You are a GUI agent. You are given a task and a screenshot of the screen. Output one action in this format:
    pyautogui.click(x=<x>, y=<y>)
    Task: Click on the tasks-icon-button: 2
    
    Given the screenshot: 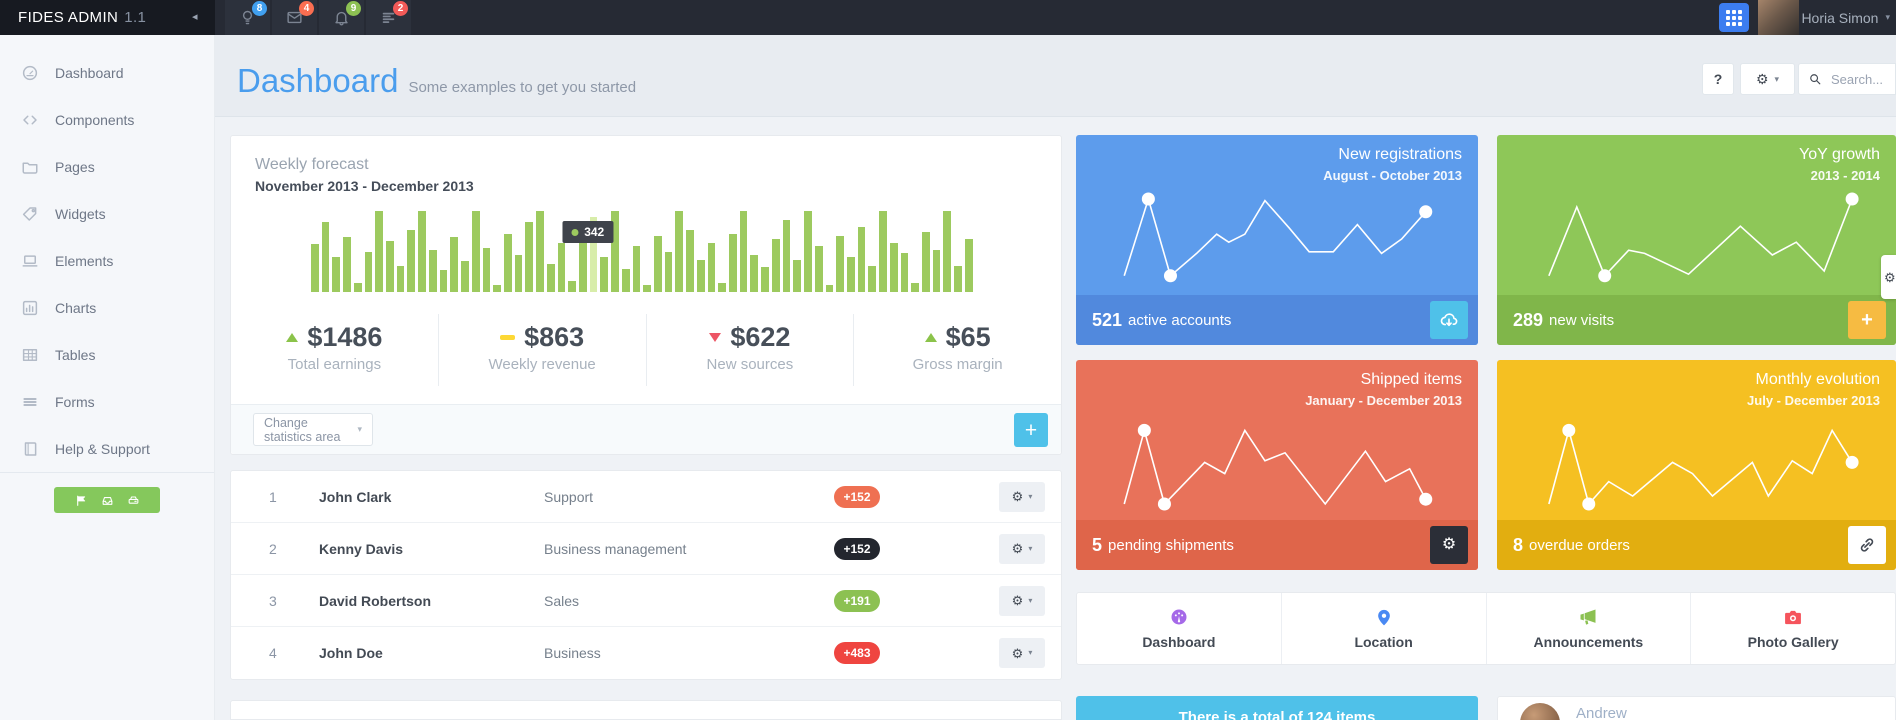 What is the action you would take?
    pyautogui.click(x=388, y=17)
    